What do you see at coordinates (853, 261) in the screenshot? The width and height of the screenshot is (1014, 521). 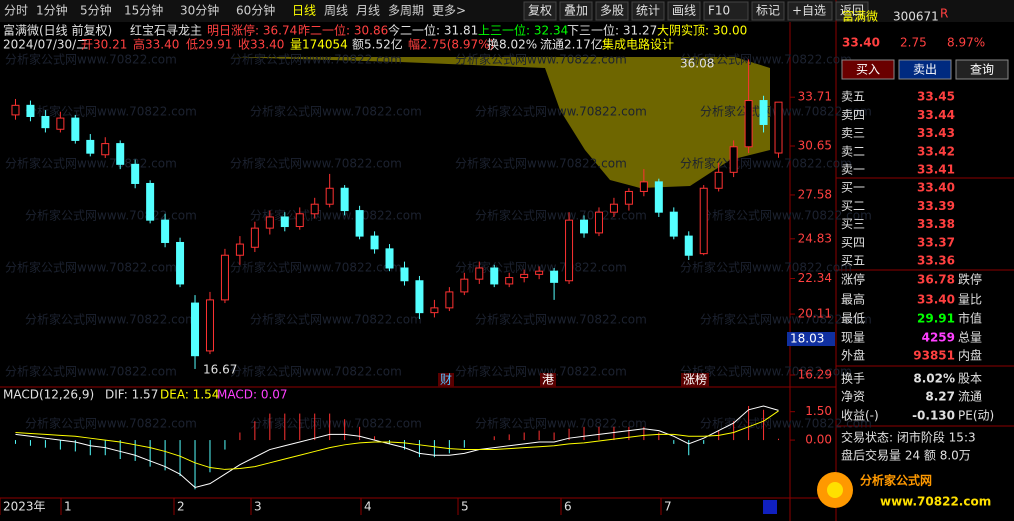 I see `book-label: 买五` at bounding box center [853, 261].